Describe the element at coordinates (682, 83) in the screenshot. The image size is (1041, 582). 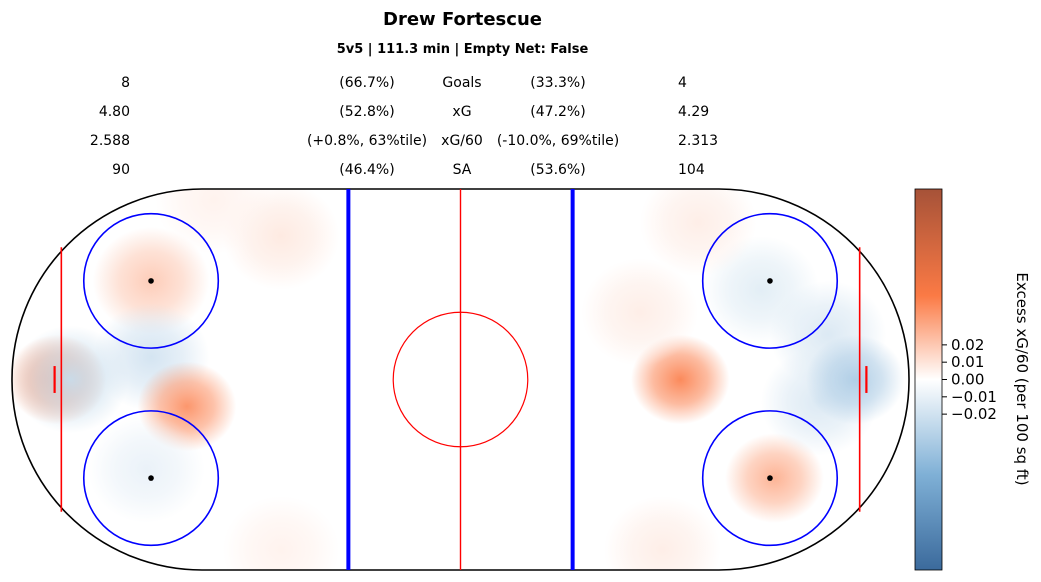
I see `stat-right-value: 4` at that location.